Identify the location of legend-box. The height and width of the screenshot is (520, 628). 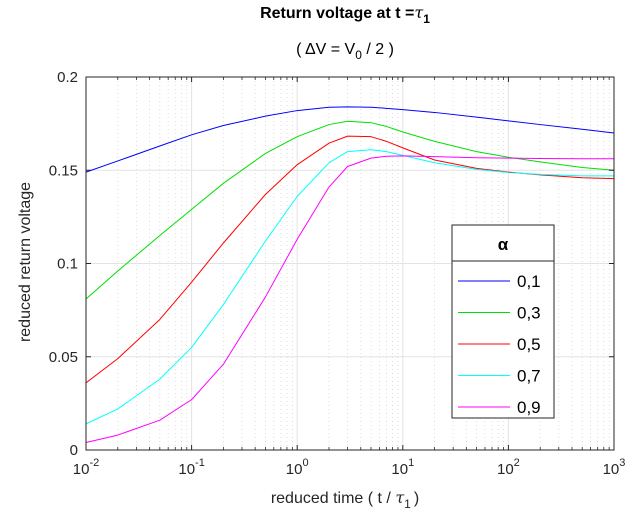
(503, 321).